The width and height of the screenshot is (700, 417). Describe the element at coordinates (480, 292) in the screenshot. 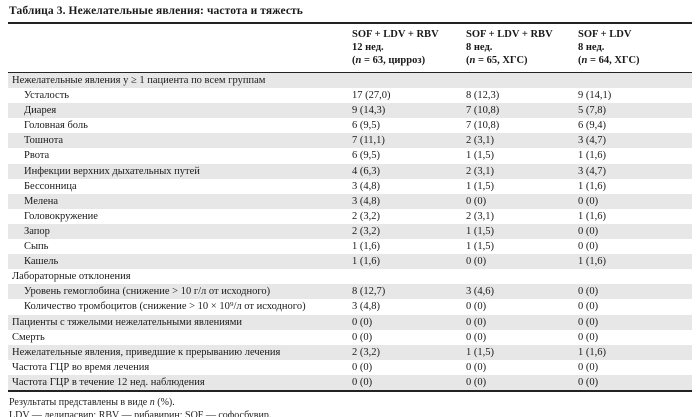

I see `row-value: 3 (4,6)` at that location.